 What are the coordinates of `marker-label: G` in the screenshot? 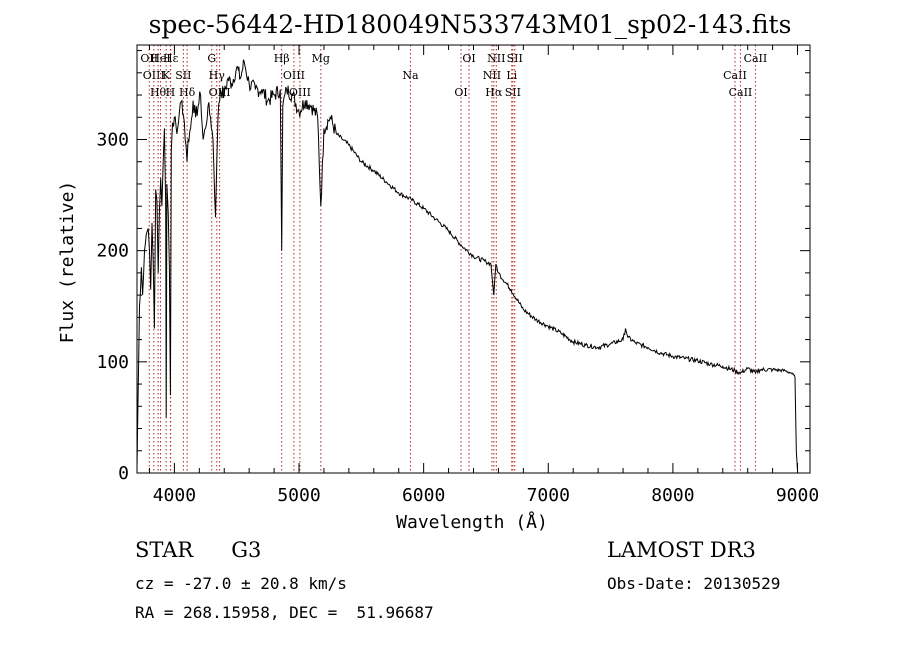 It's located at (211, 58).